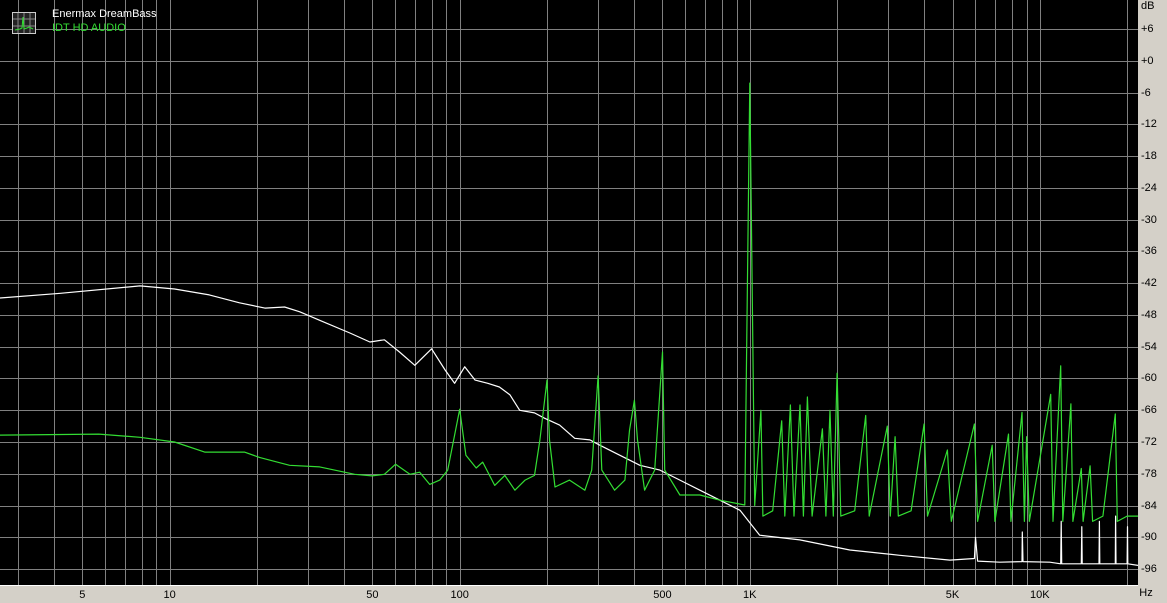 The height and width of the screenshot is (603, 1167). What do you see at coordinates (372, 595) in the screenshot?
I see `x-tick-label: 50` at bounding box center [372, 595].